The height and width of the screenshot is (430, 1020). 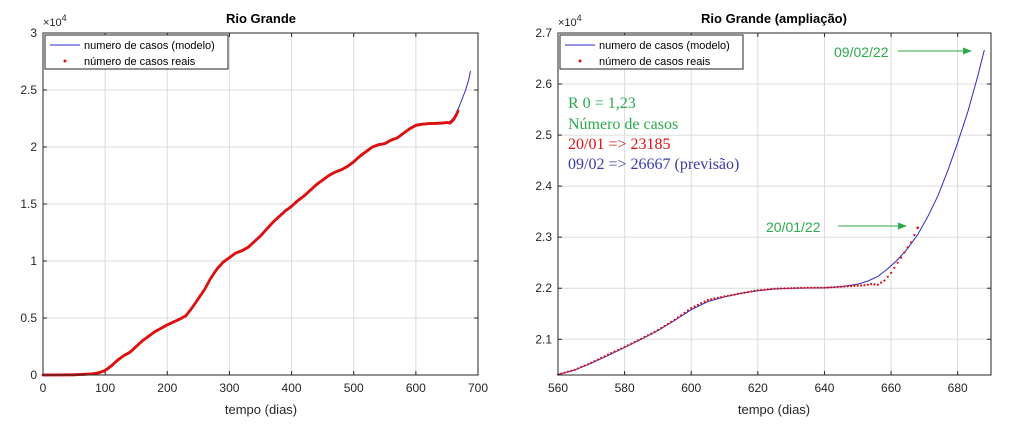 I want to click on annotation-forecast: 09/02 => 26667 (previsão), so click(x=653, y=164).